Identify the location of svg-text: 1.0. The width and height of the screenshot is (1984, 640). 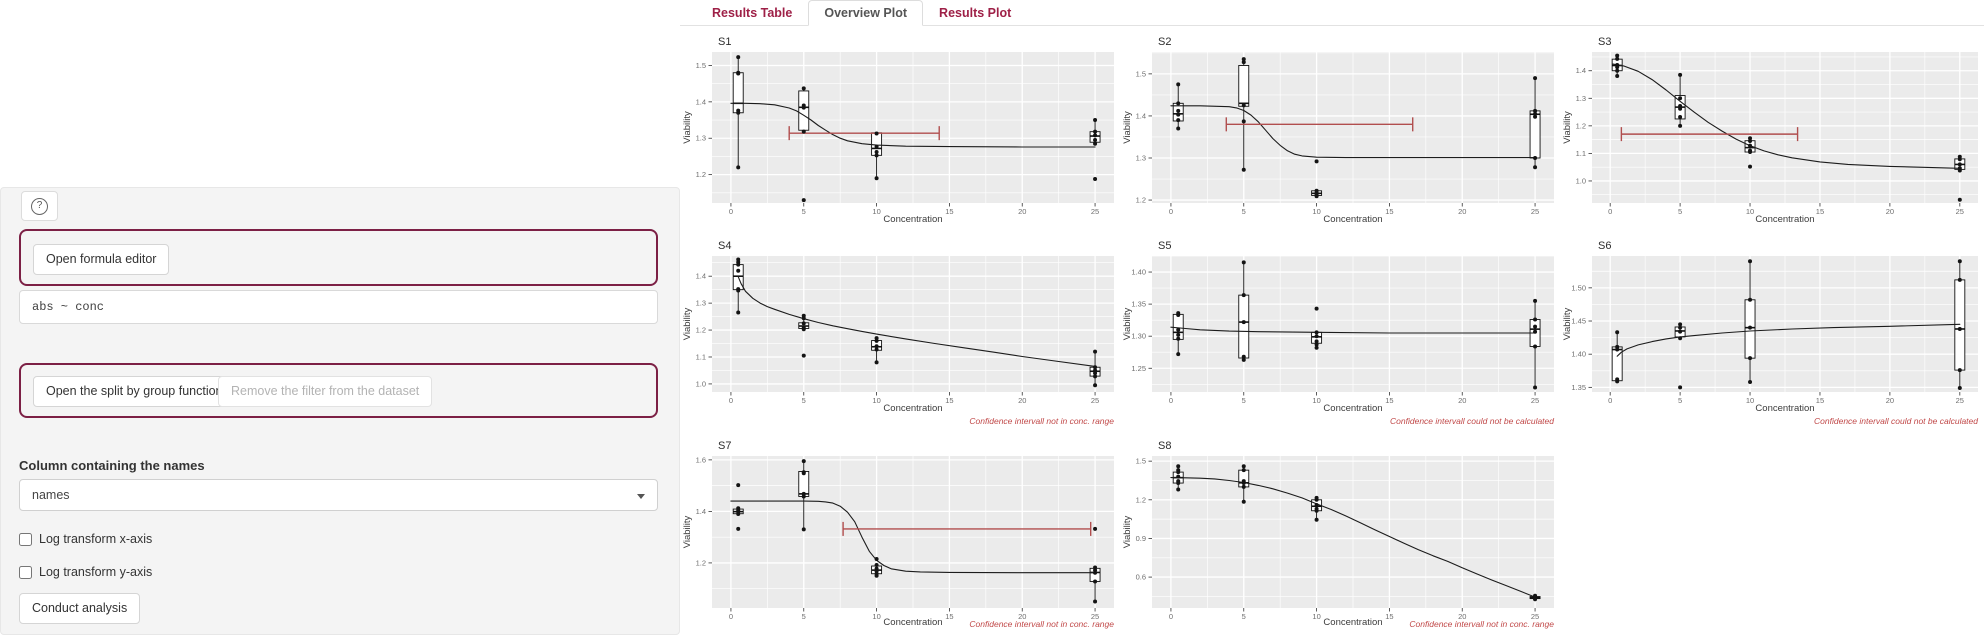
(701, 383).